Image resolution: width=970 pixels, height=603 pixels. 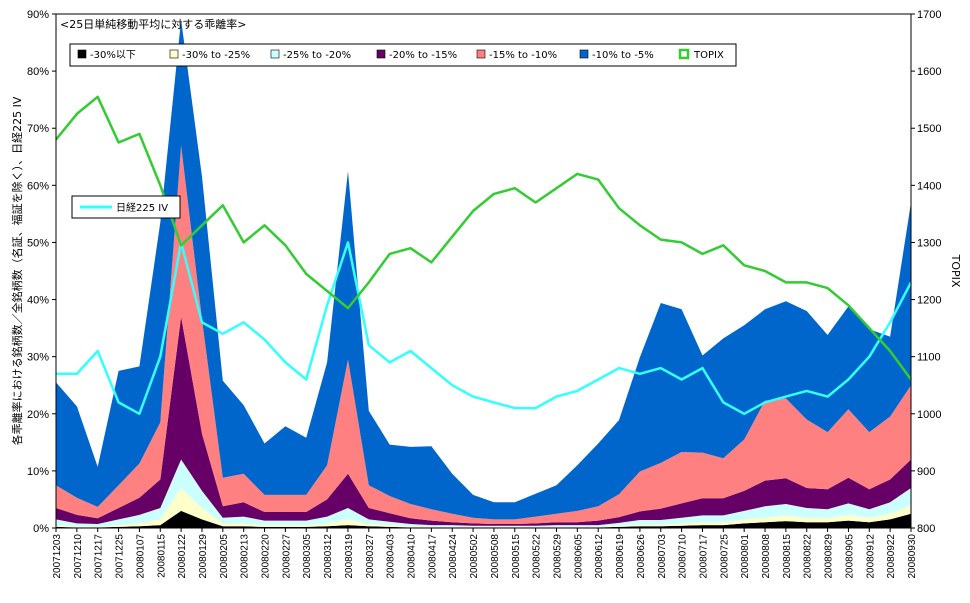 What do you see at coordinates (849, 556) in the screenshot?
I see `xtick-label: 20080905` at bounding box center [849, 556].